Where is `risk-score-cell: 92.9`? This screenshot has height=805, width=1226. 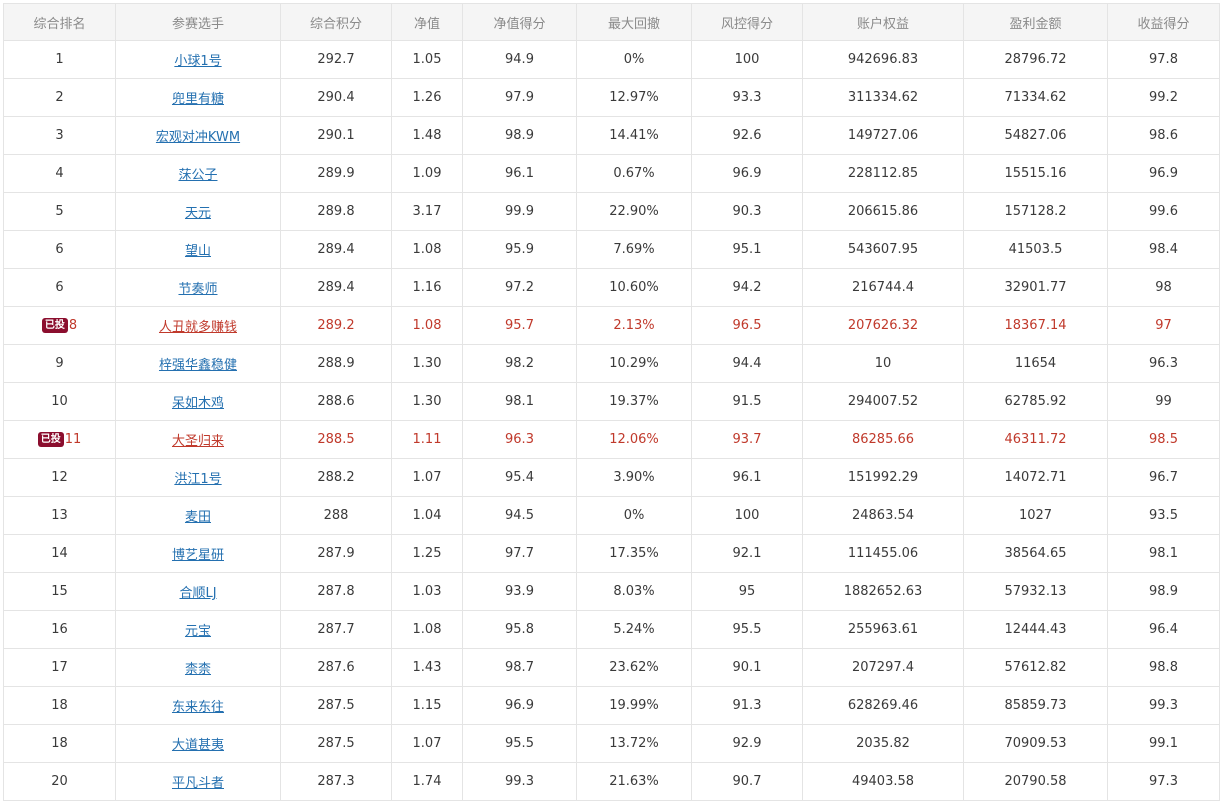 risk-score-cell: 92.9 is located at coordinates (747, 743).